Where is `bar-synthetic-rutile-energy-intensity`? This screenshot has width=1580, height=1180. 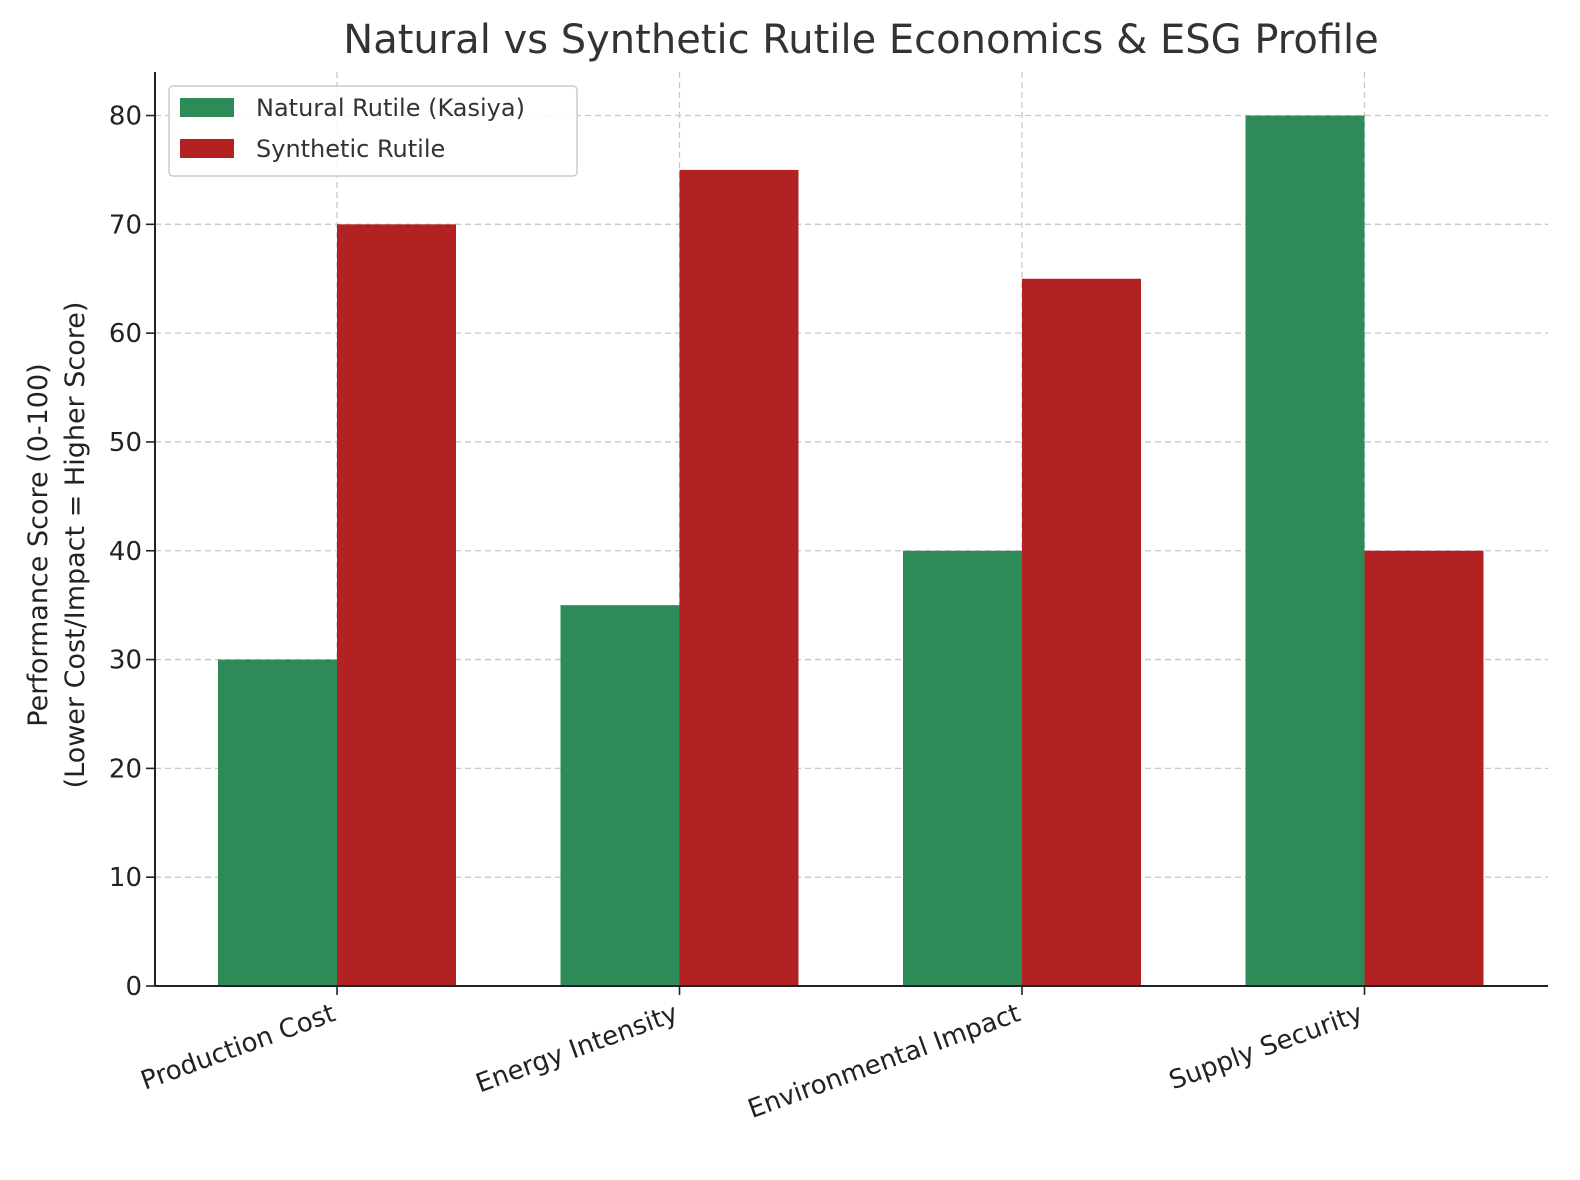
bar-synthetic-rutile-energy-intensity is located at coordinates (739, 577).